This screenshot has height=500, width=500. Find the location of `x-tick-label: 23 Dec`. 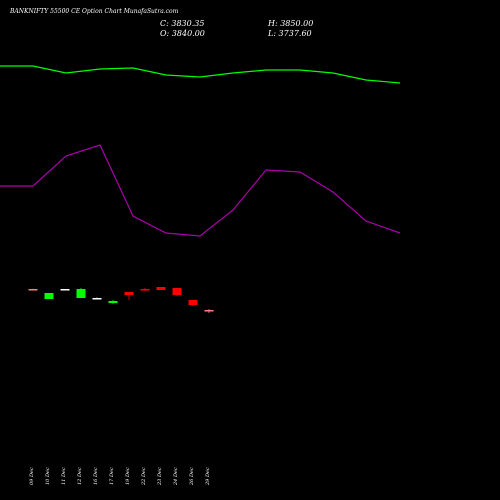

x-tick-label: 23 Dec is located at coordinates (160, 476).